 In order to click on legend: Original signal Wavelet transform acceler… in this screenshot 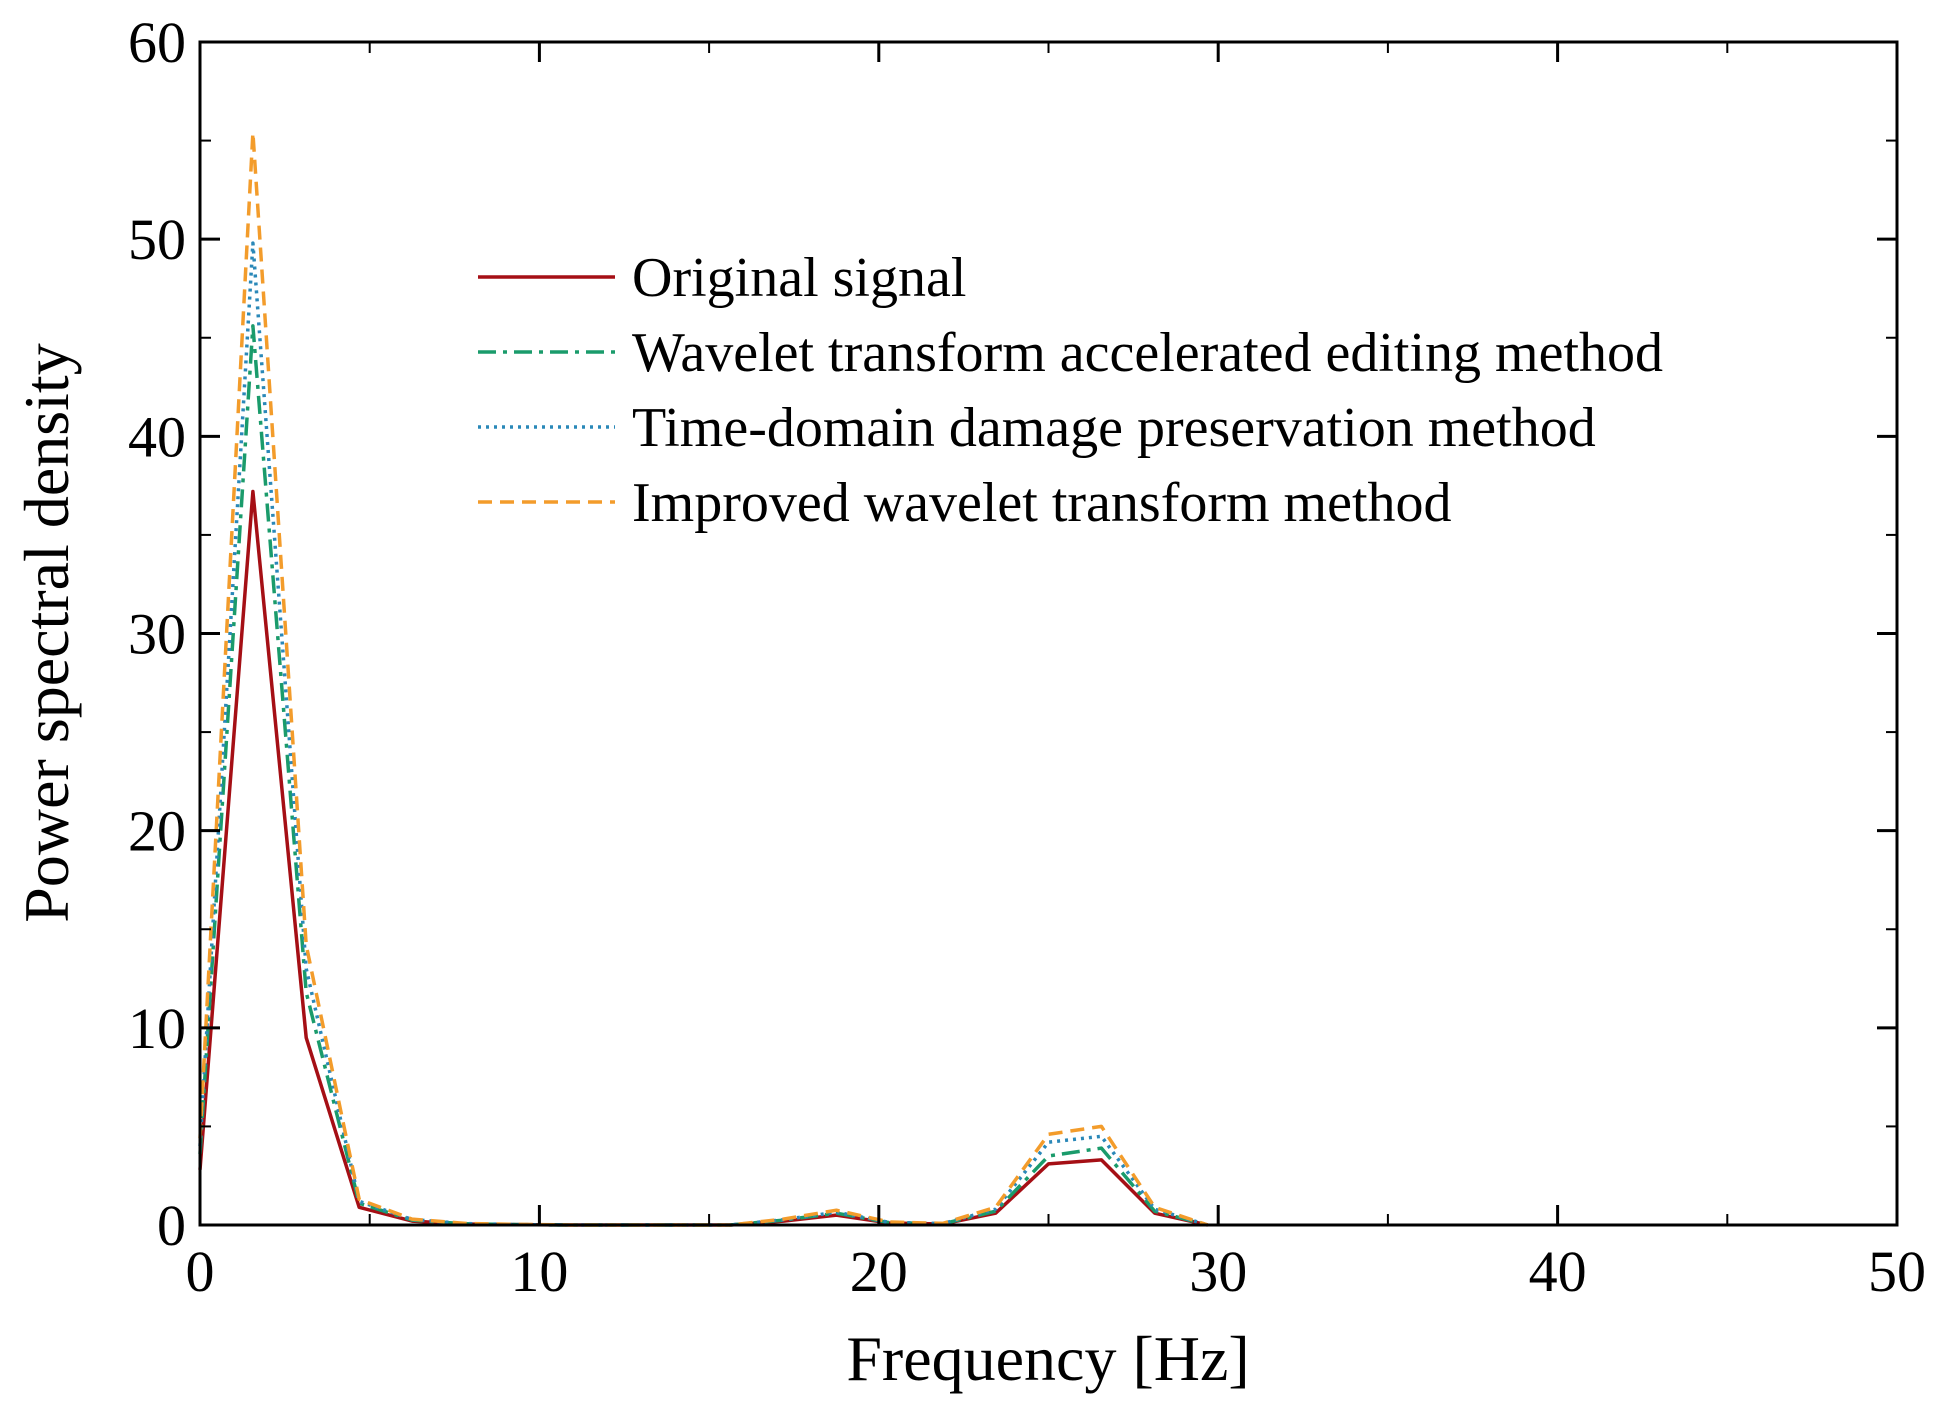, I will do `click(1070, 390)`.